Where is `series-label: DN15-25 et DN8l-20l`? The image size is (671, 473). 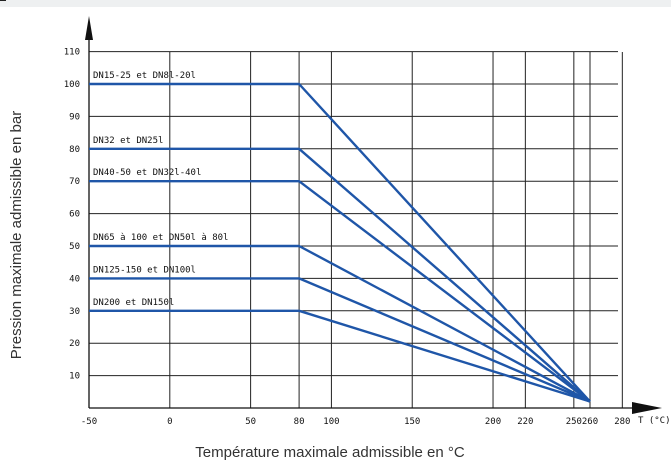
series-label: DN15-25 et DN8l-20l is located at coordinates (144, 76).